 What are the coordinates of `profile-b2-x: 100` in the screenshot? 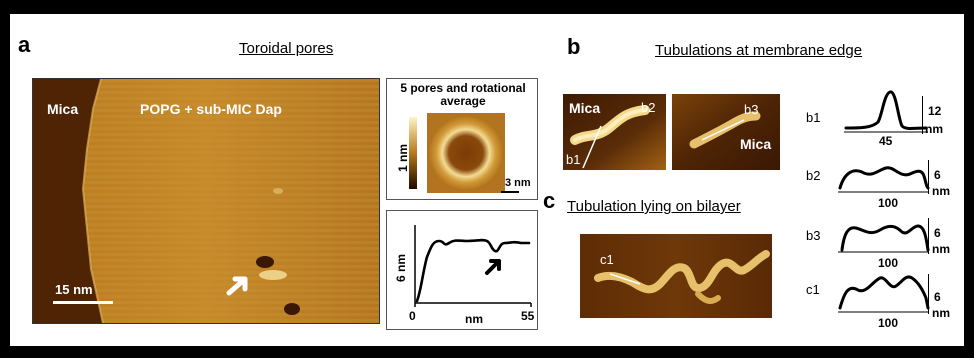 It's located at (888, 203).